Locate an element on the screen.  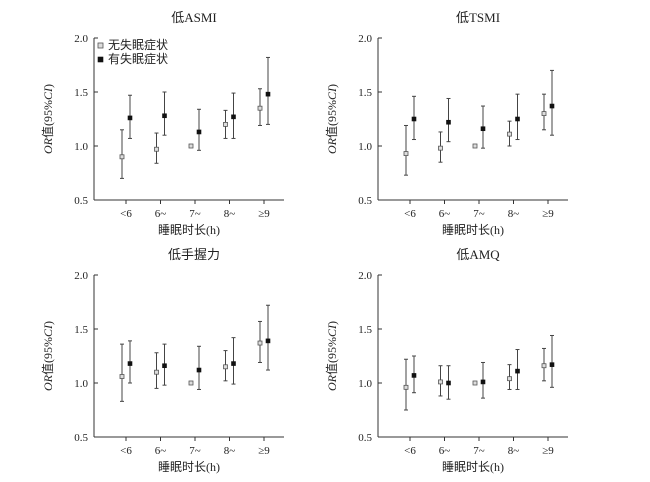
legend-marker-insomnia is located at coordinates (100, 59).